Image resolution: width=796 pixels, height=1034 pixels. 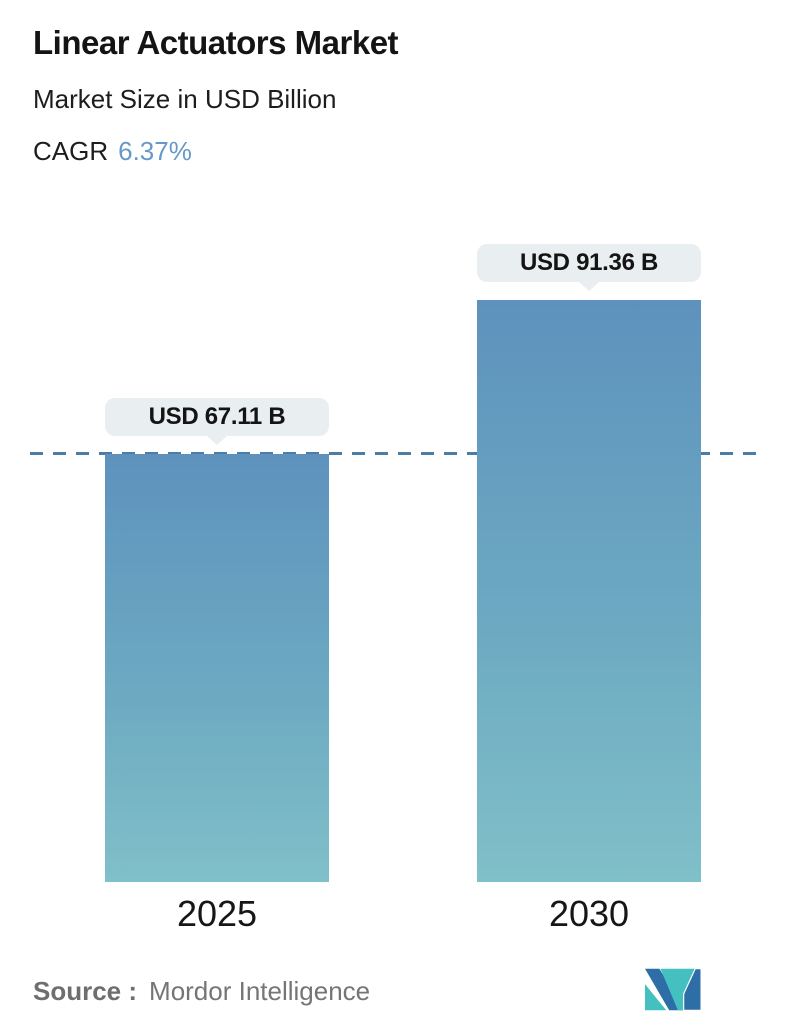 I want to click on page-title: Linear Actuators Market, so click(x=216, y=42).